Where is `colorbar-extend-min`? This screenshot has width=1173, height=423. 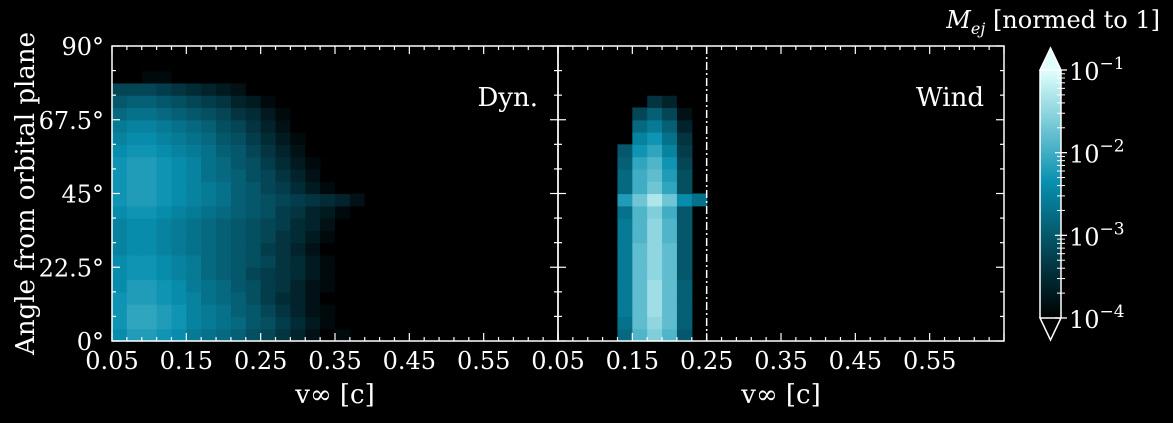
colorbar-extend-min is located at coordinates (1050, 329).